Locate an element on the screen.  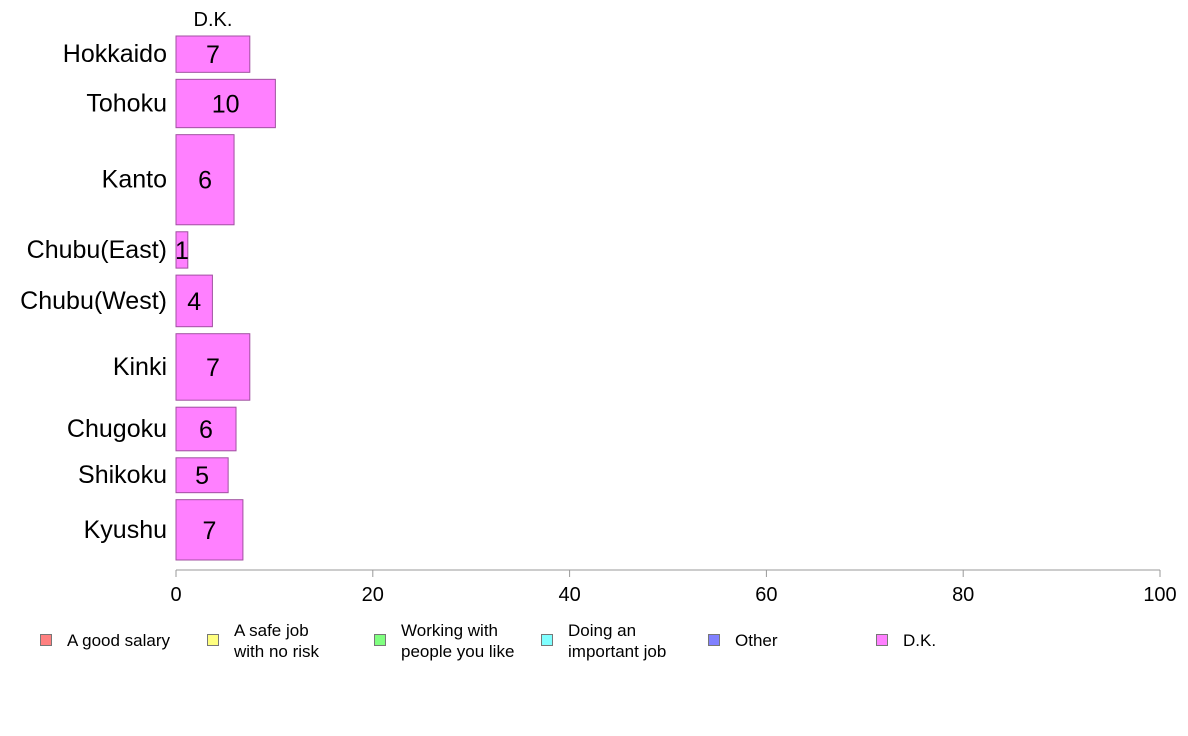
legend-item: A safe job with no risk is located at coordinates (263, 641).